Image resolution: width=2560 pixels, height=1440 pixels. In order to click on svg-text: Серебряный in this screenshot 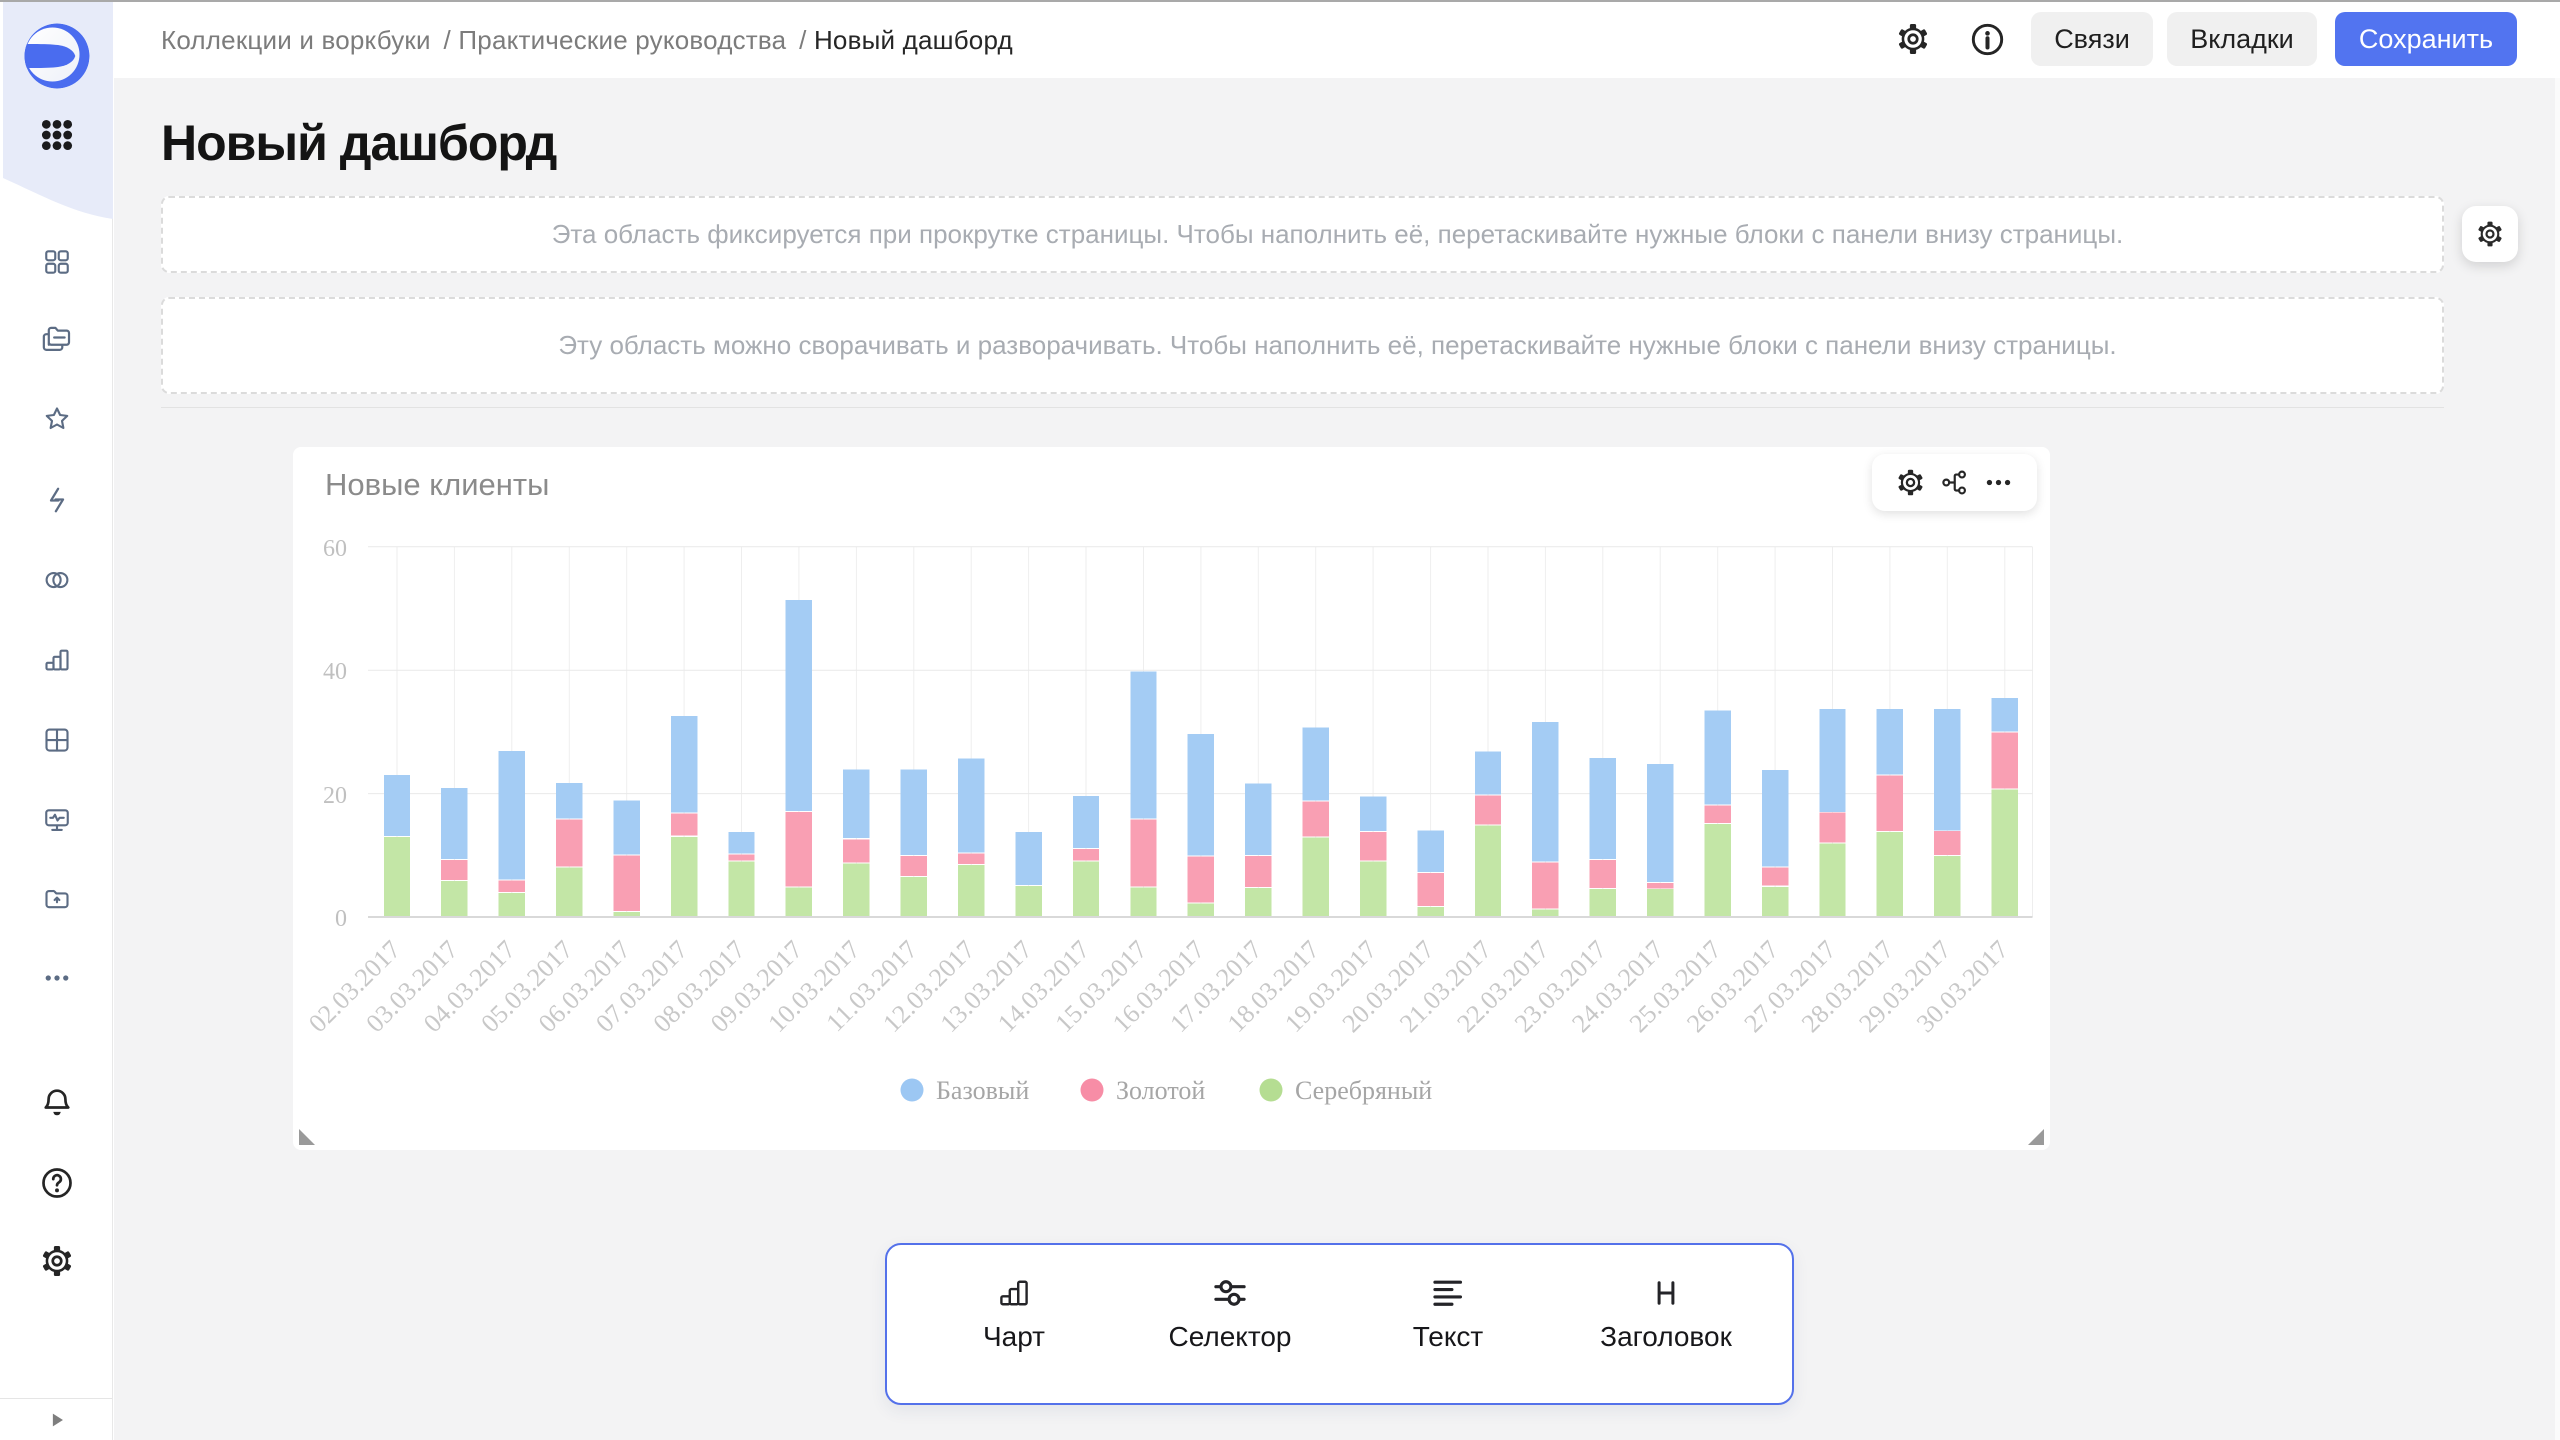, I will do `click(1363, 1090)`.